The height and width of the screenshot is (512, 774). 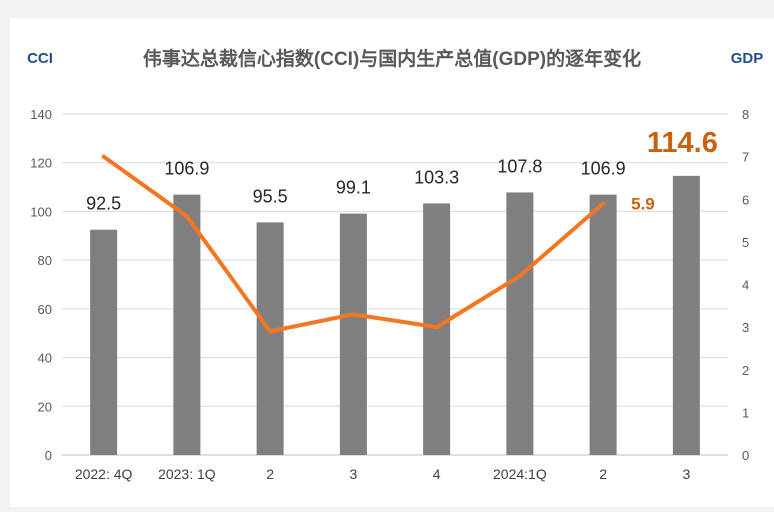 I want to click on right-tick-label: 1, so click(x=745, y=412).